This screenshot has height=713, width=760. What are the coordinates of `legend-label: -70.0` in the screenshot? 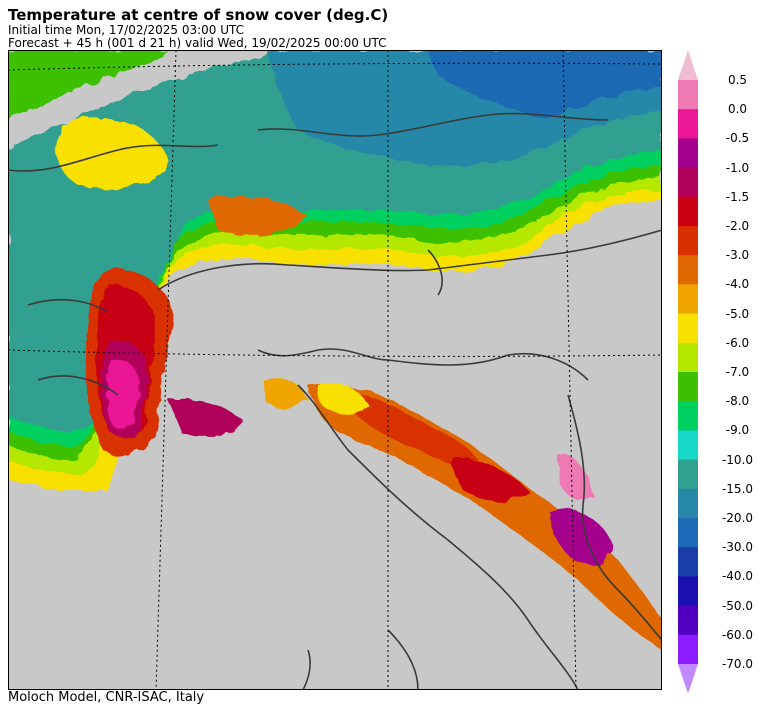 It's located at (737, 664).